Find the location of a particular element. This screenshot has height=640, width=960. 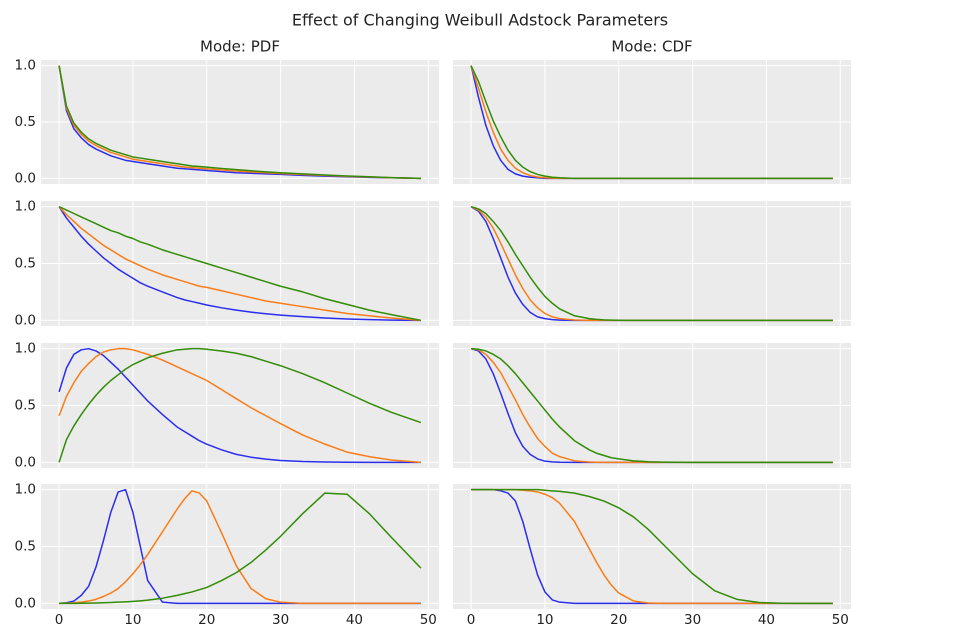

panel-title: Mode: CDF is located at coordinates (651, 47).